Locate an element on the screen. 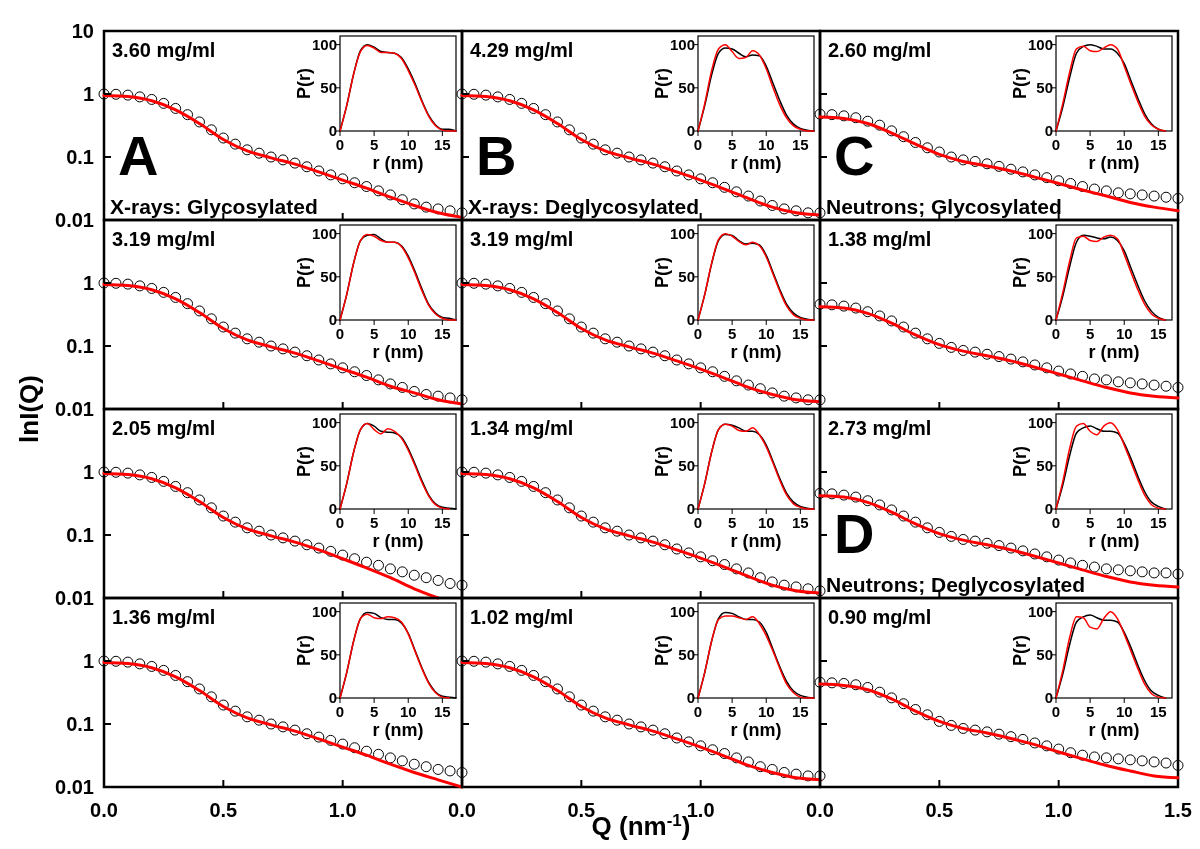 The height and width of the screenshot is (849, 1200). annotation: A is located at coordinates (138, 155).